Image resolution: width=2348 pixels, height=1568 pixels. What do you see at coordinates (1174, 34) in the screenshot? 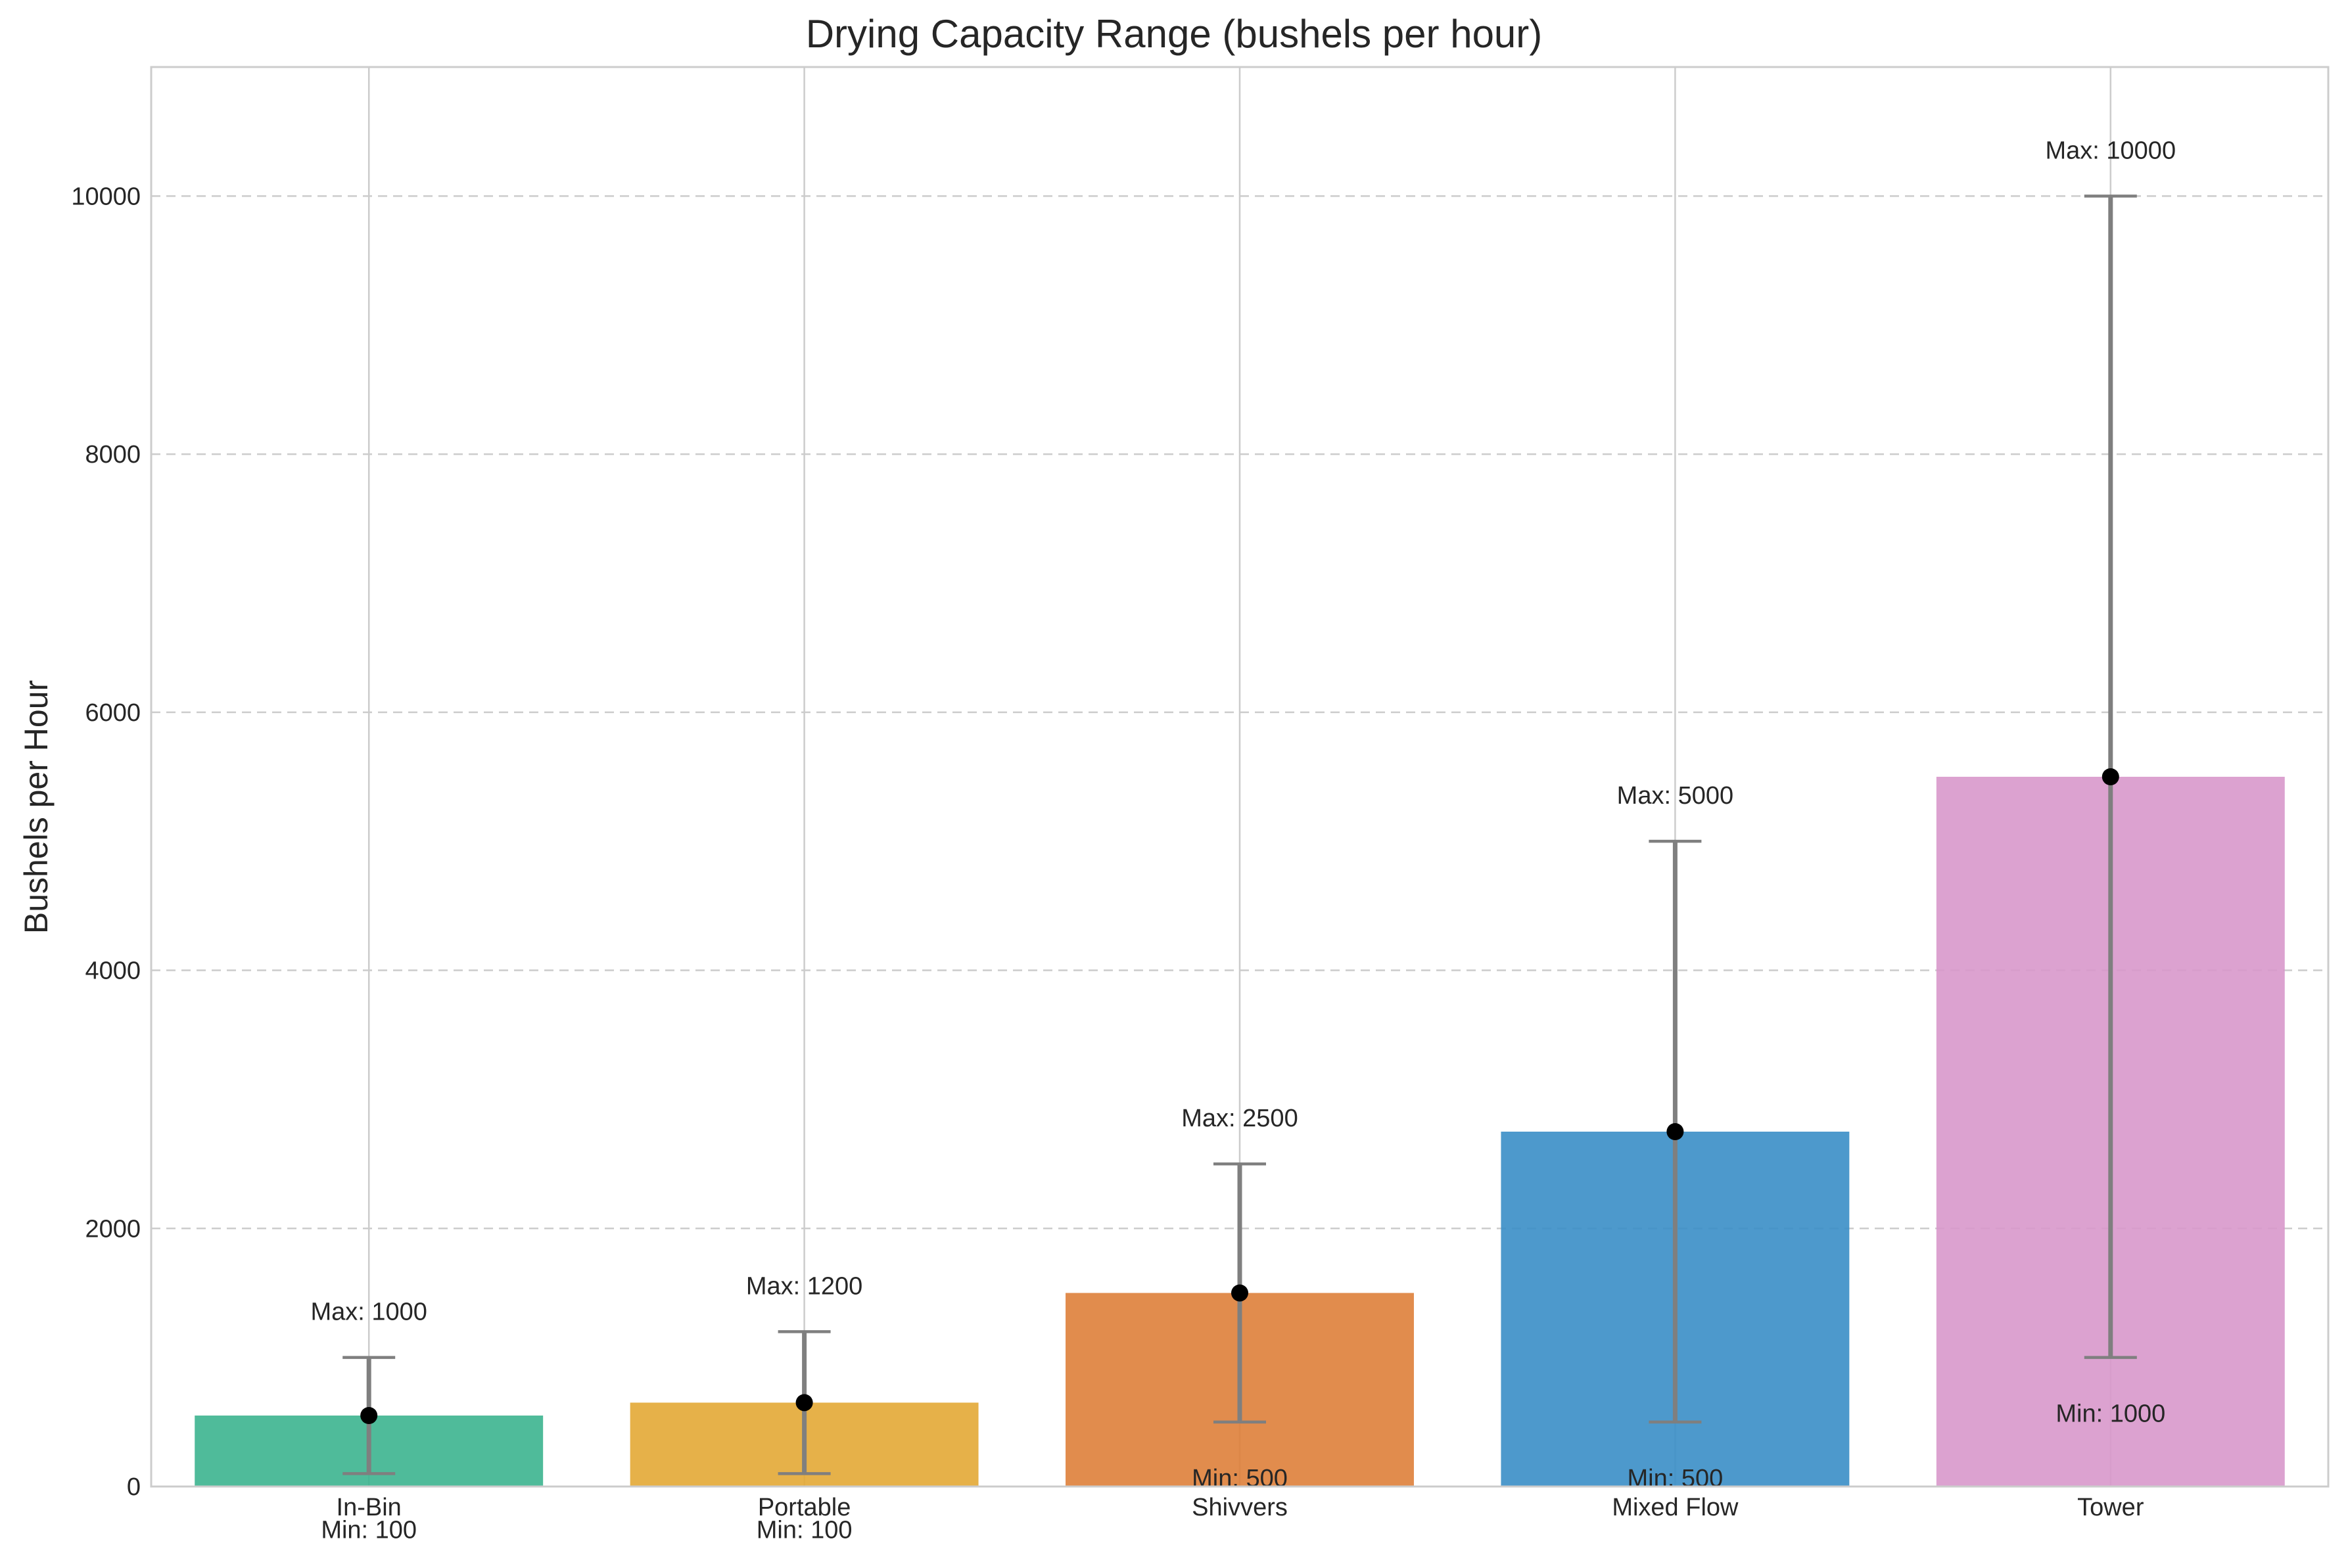
I see `chart-title: Drying Capacity Range (bushels per hour)` at bounding box center [1174, 34].